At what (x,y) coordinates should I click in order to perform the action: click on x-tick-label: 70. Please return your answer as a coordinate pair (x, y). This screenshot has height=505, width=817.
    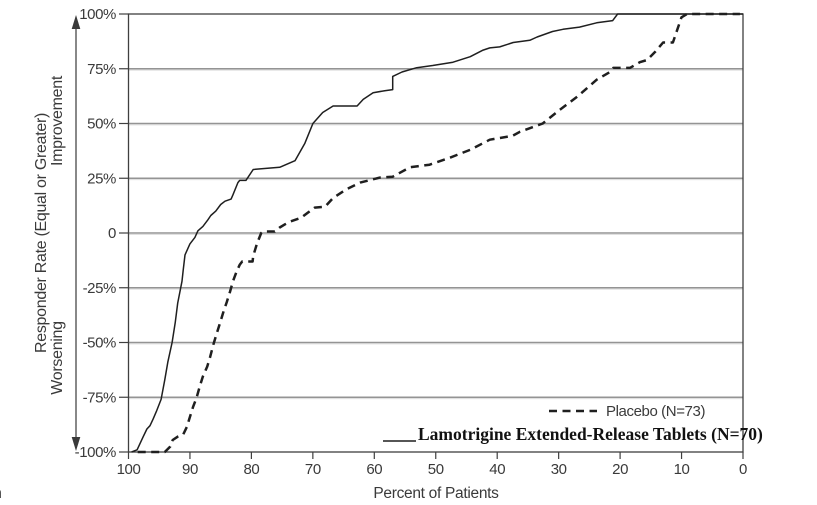
    Looking at the image, I should click on (313, 469).